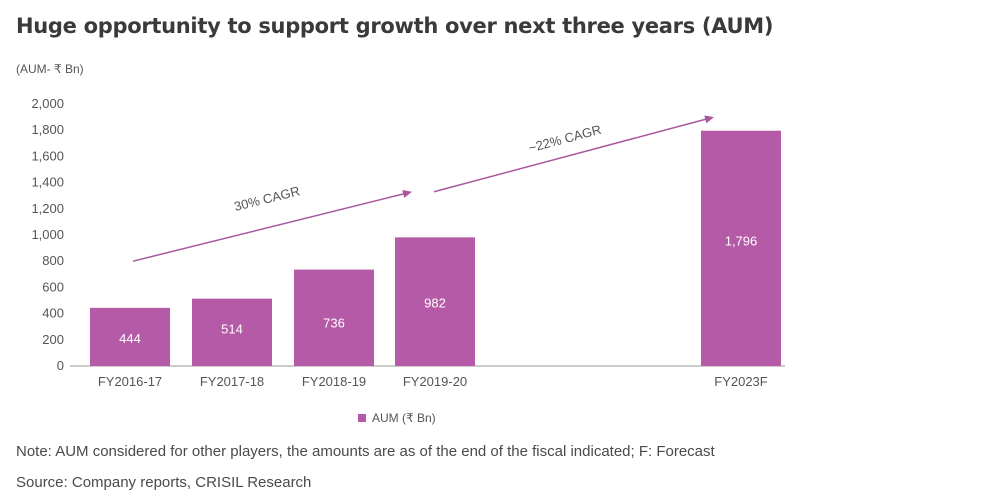 This screenshot has width=984, height=497. What do you see at coordinates (362, 418) in the screenshot?
I see `legend-swatch` at bounding box center [362, 418].